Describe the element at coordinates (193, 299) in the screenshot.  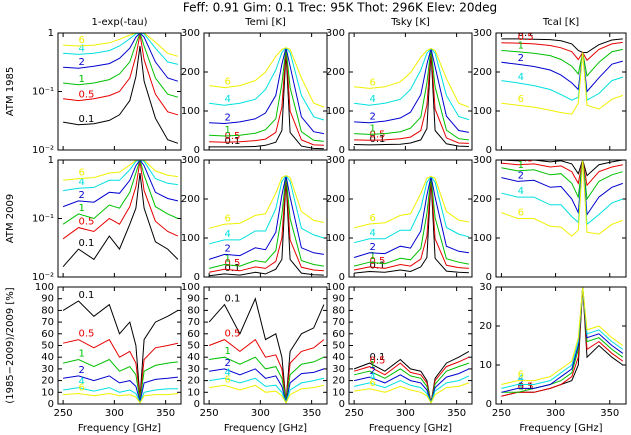
I see `y-tick-label: 90` at that location.